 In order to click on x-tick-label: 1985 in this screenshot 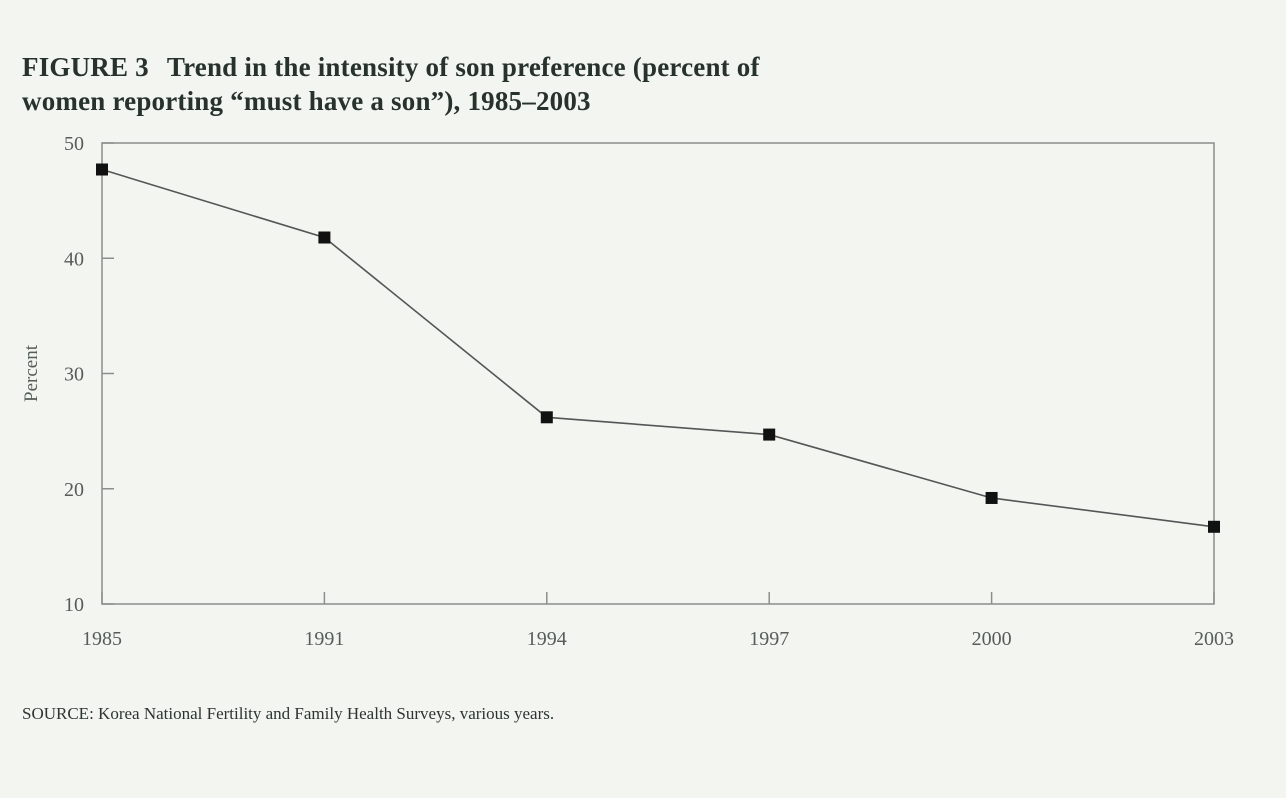, I will do `click(102, 639)`.